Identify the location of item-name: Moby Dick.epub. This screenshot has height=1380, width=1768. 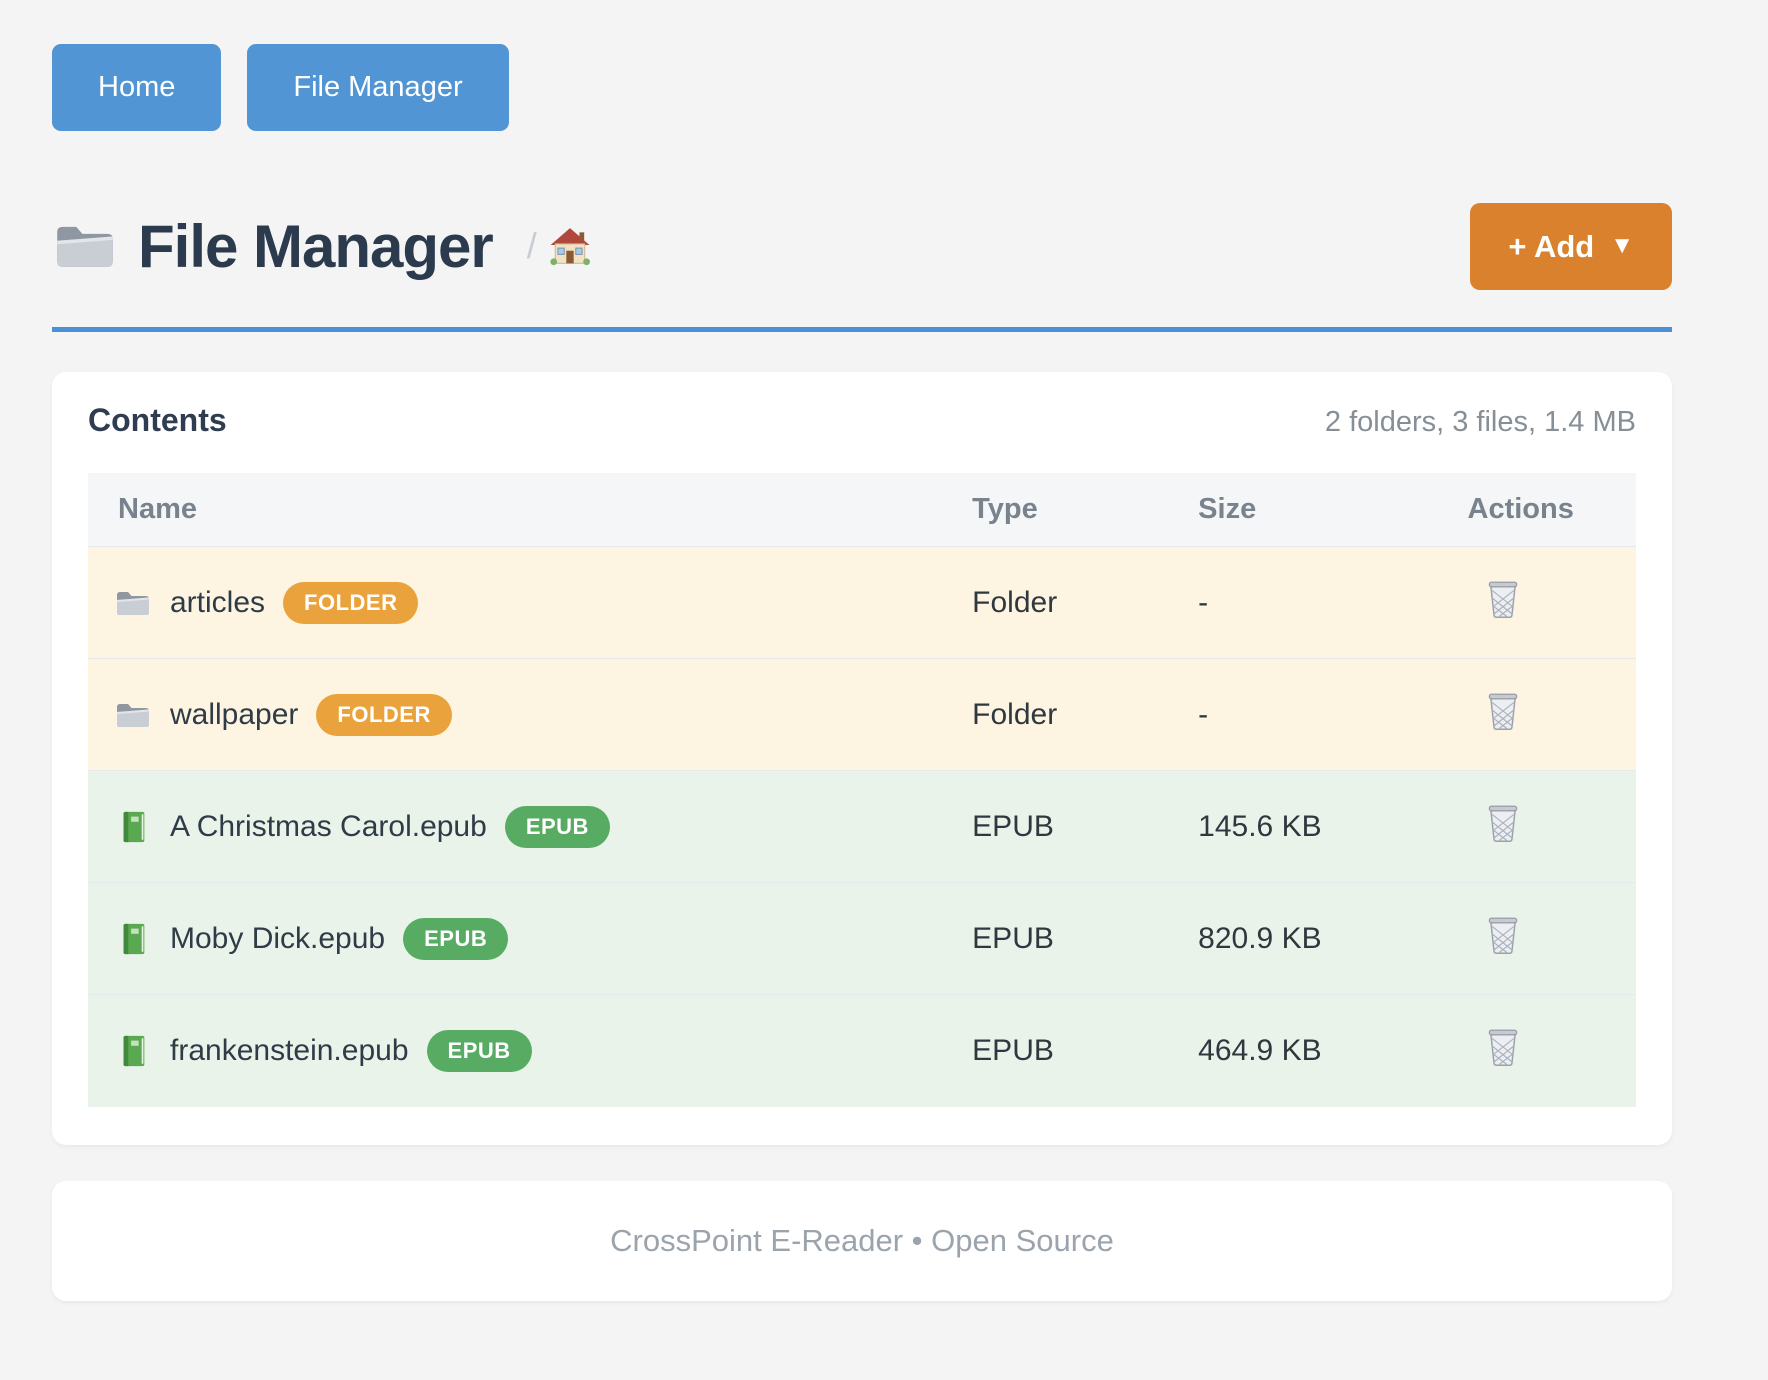
(278, 938).